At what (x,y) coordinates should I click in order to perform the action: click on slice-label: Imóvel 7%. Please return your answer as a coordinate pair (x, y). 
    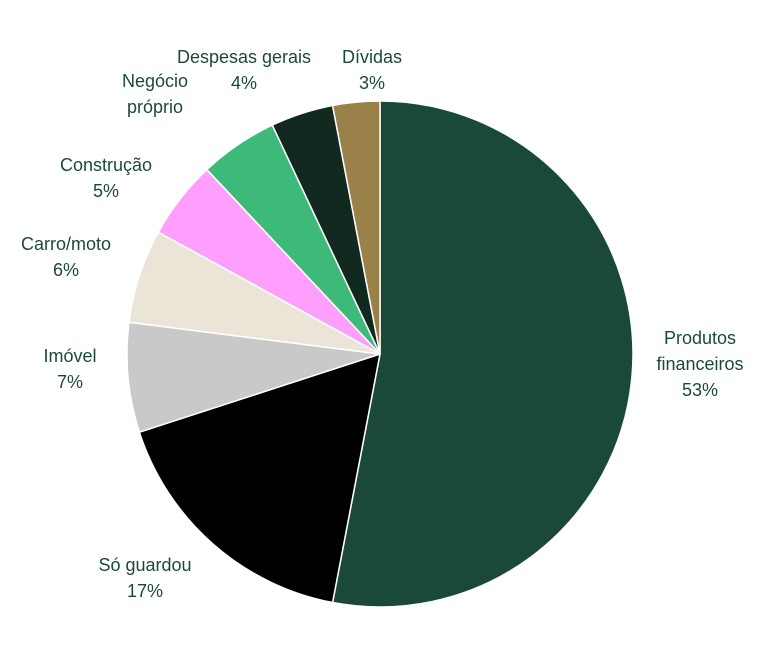
    Looking at the image, I should click on (69, 369).